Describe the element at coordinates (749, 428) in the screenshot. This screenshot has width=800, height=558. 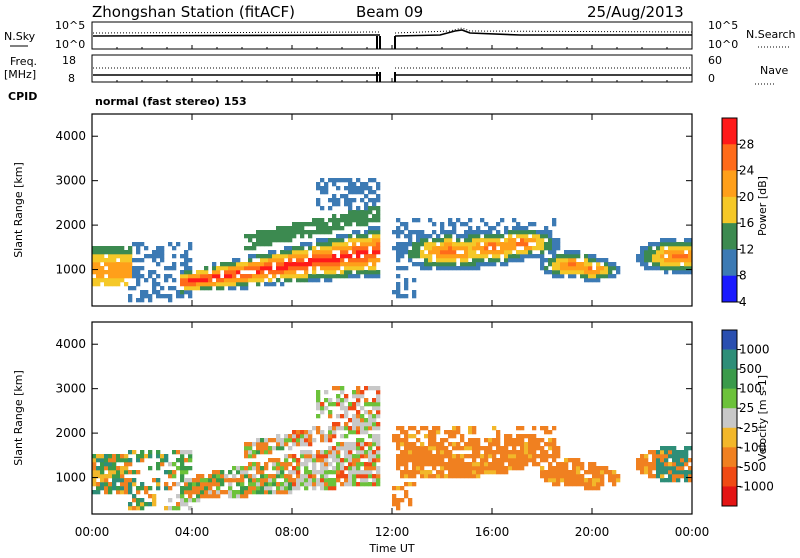
I see `colorbar-tick-label: -25` at that location.